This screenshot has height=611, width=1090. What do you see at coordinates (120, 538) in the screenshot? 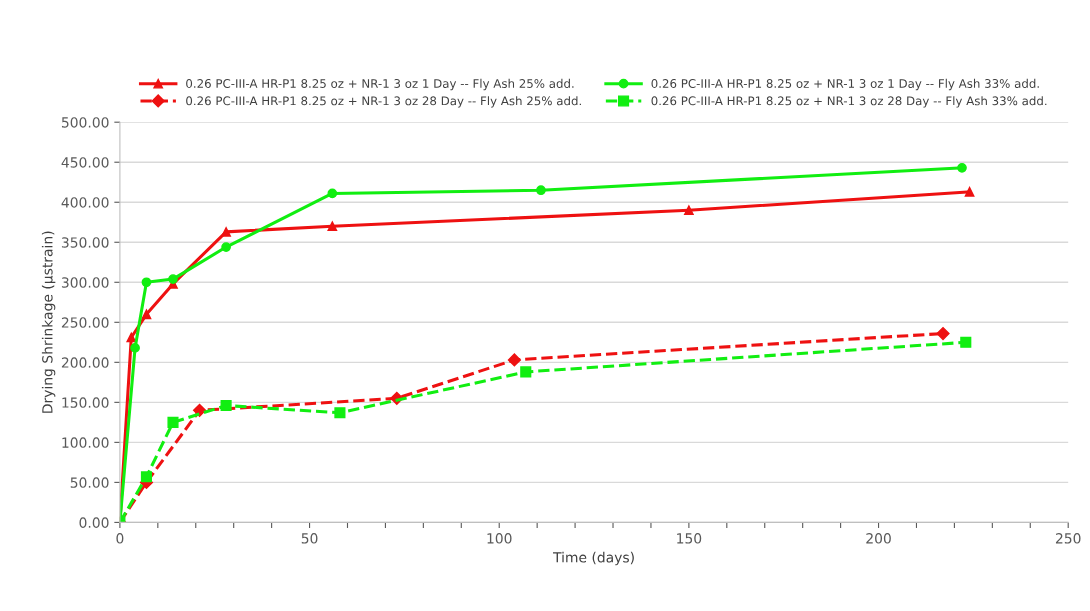
I see `x-tick-label: 0` at bounding box center [120, 538].